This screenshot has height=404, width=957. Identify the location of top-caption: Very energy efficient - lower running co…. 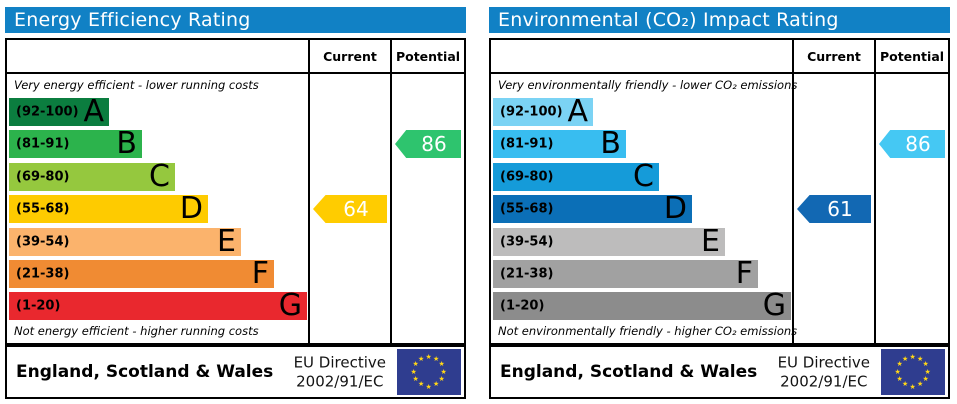
(136, 85).